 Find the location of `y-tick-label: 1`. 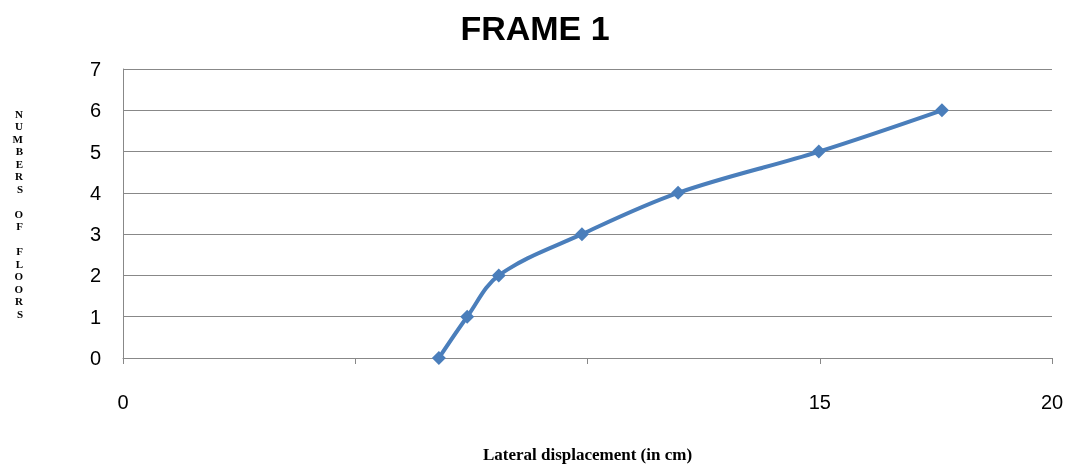

y-tick-label: 1 is located at coordinates (95, 316).